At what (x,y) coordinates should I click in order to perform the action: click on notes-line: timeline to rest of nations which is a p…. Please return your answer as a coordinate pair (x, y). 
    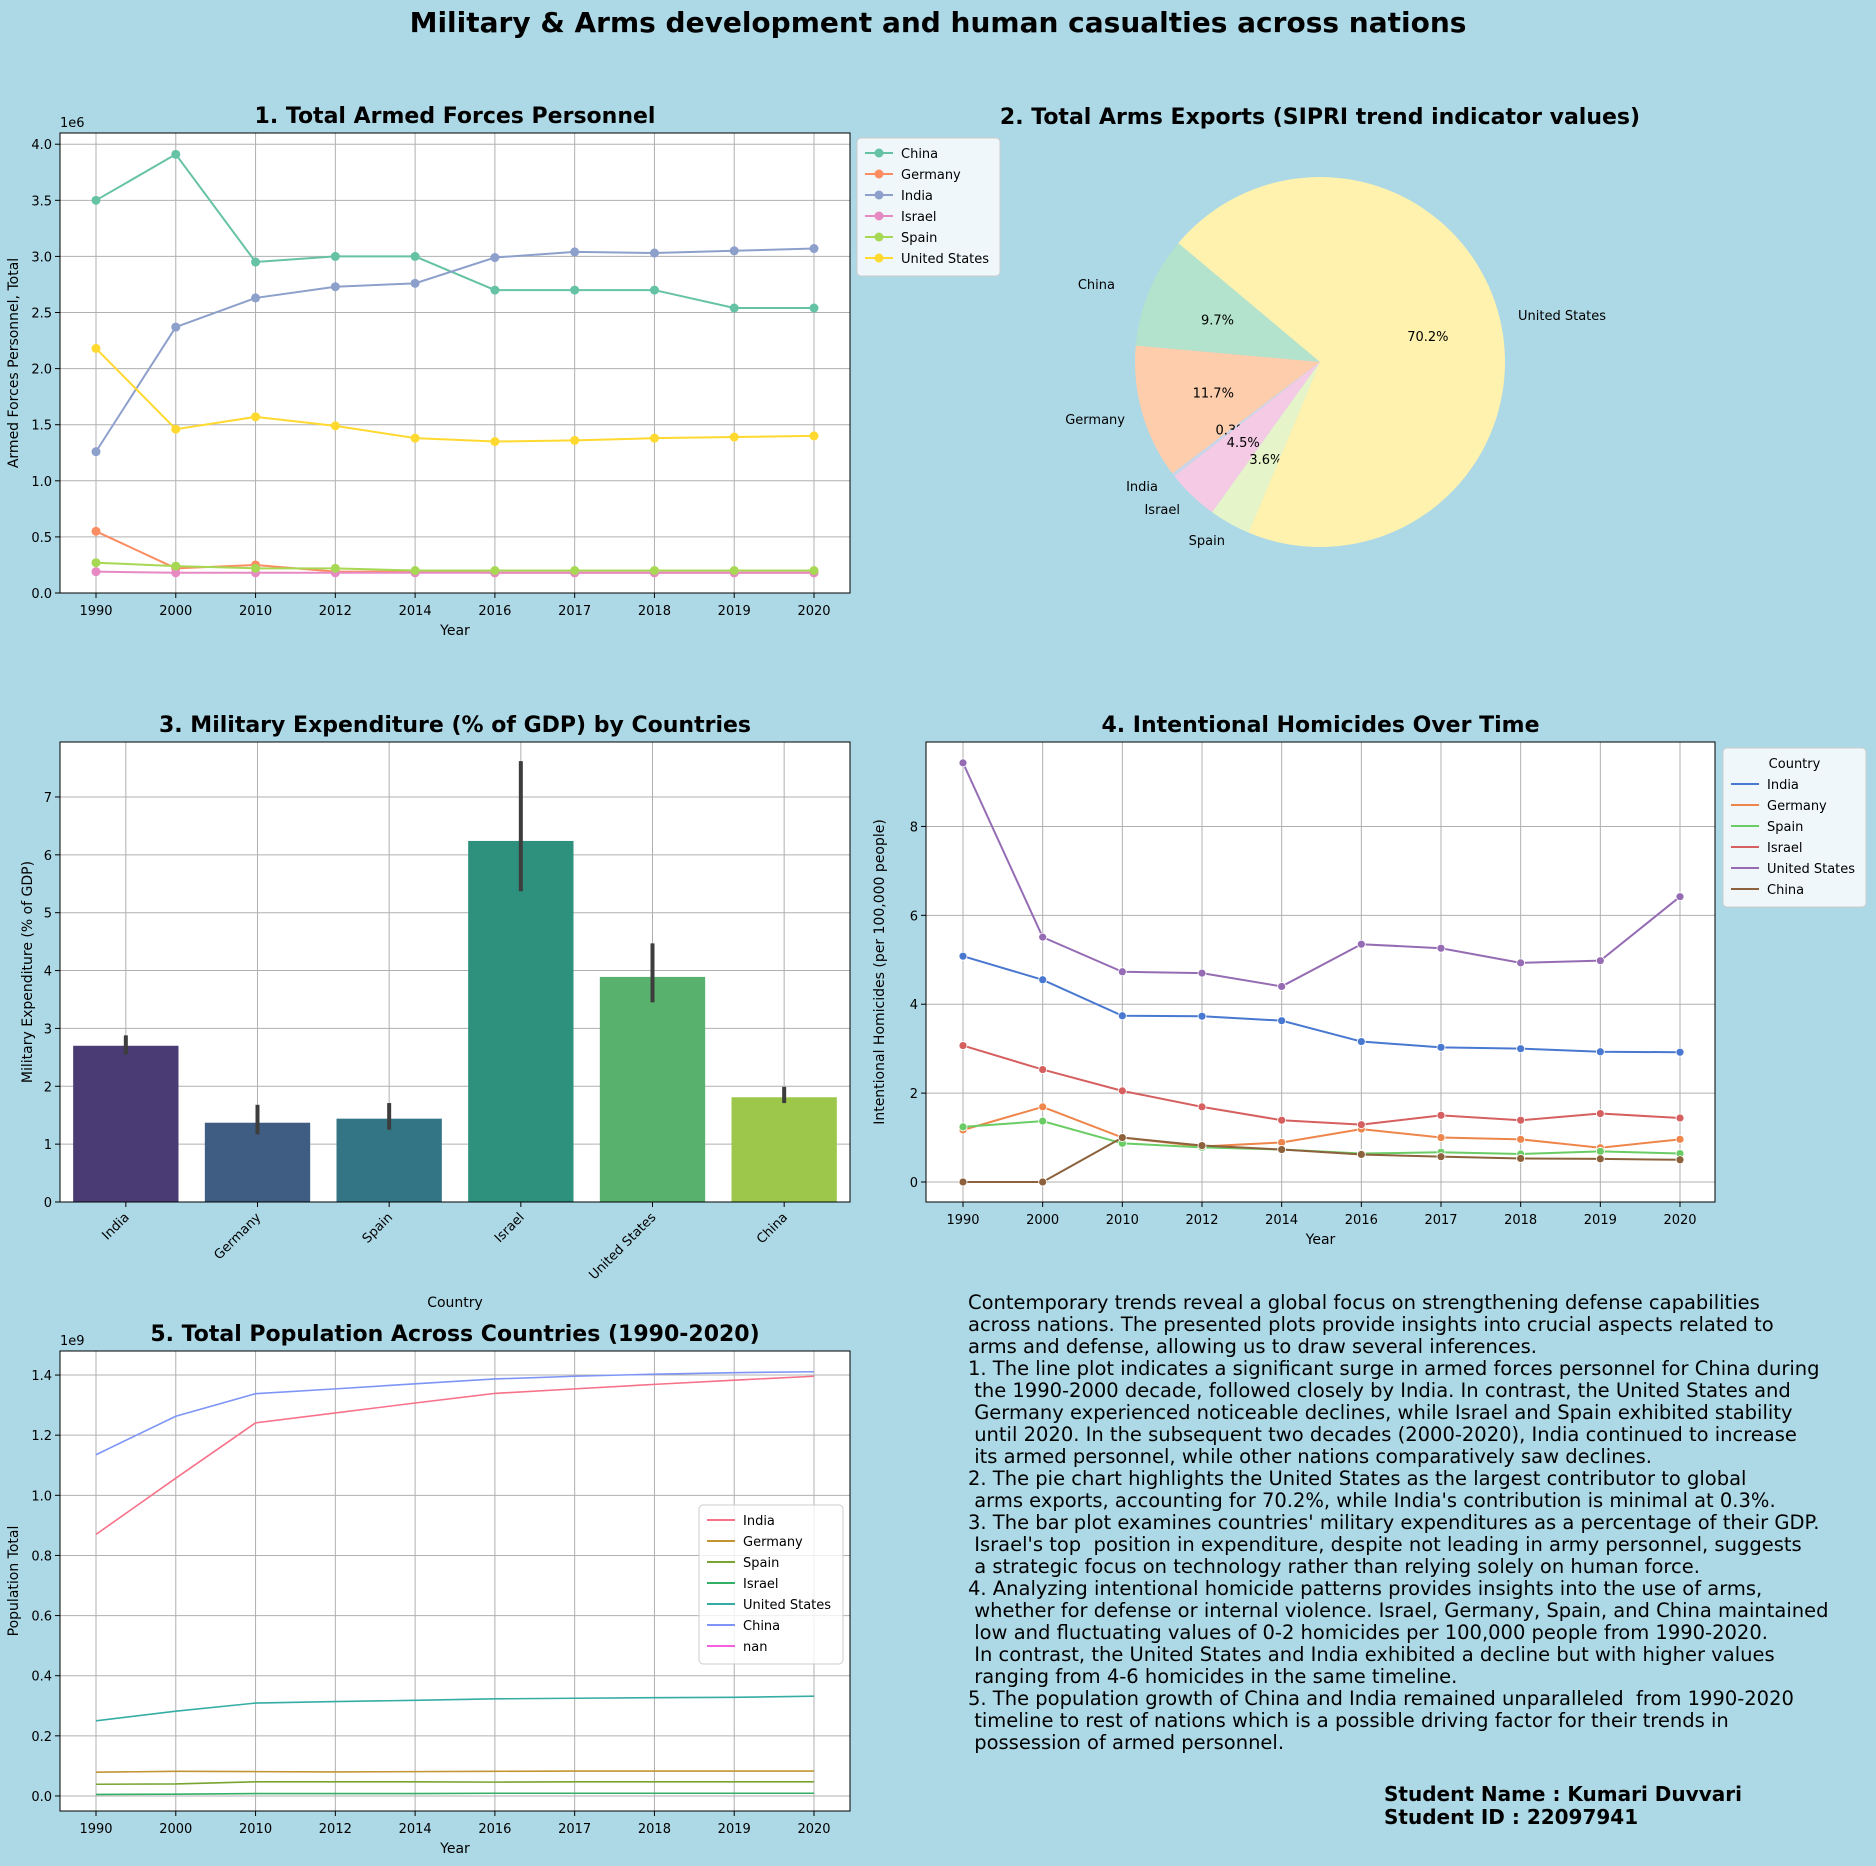
    Looking at the image, I should click on (1348, 1720).